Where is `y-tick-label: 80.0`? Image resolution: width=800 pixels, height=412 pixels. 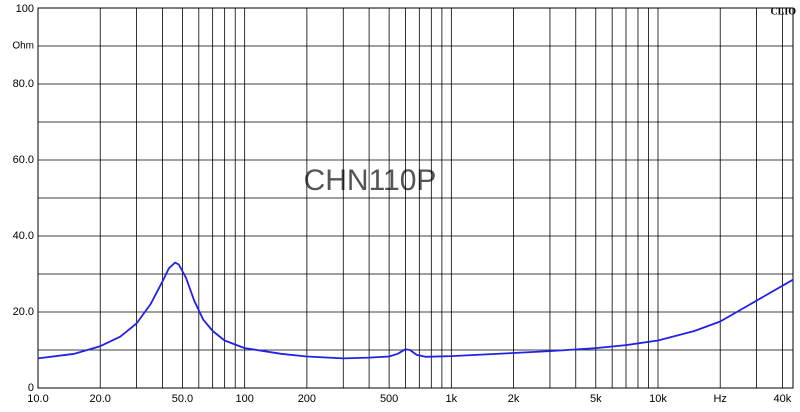 y-tick-label: 80.0 is located at coordinates (23, 84).